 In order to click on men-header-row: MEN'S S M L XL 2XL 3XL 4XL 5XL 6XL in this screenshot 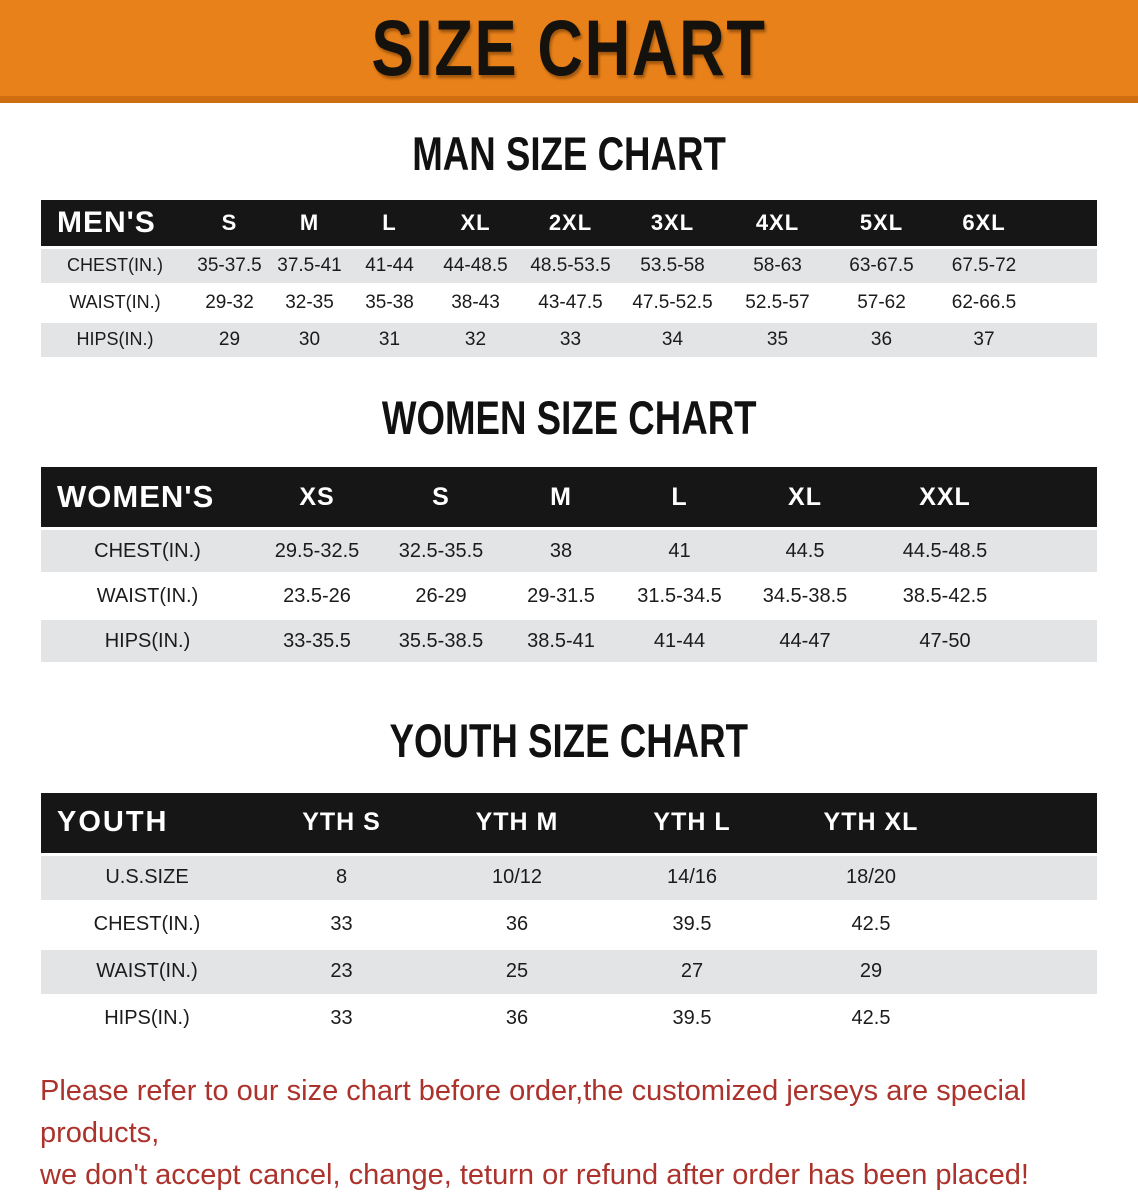, I will do `click(569, 222)`.